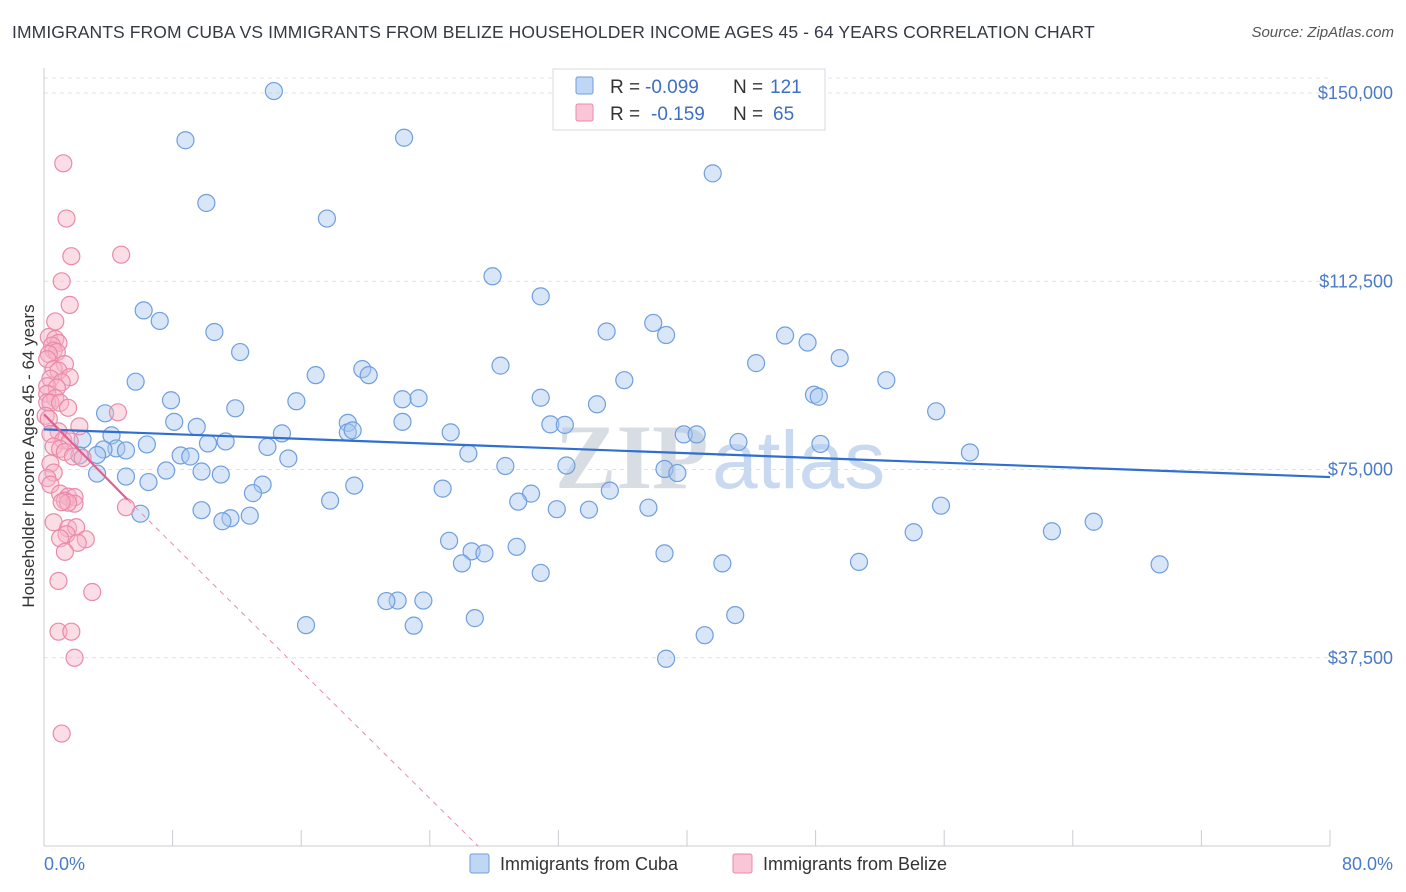 This screenshot has height=892, width=1406. I want to click on x-tick-labels: 0.0% 80.0%, so click(718, 864).